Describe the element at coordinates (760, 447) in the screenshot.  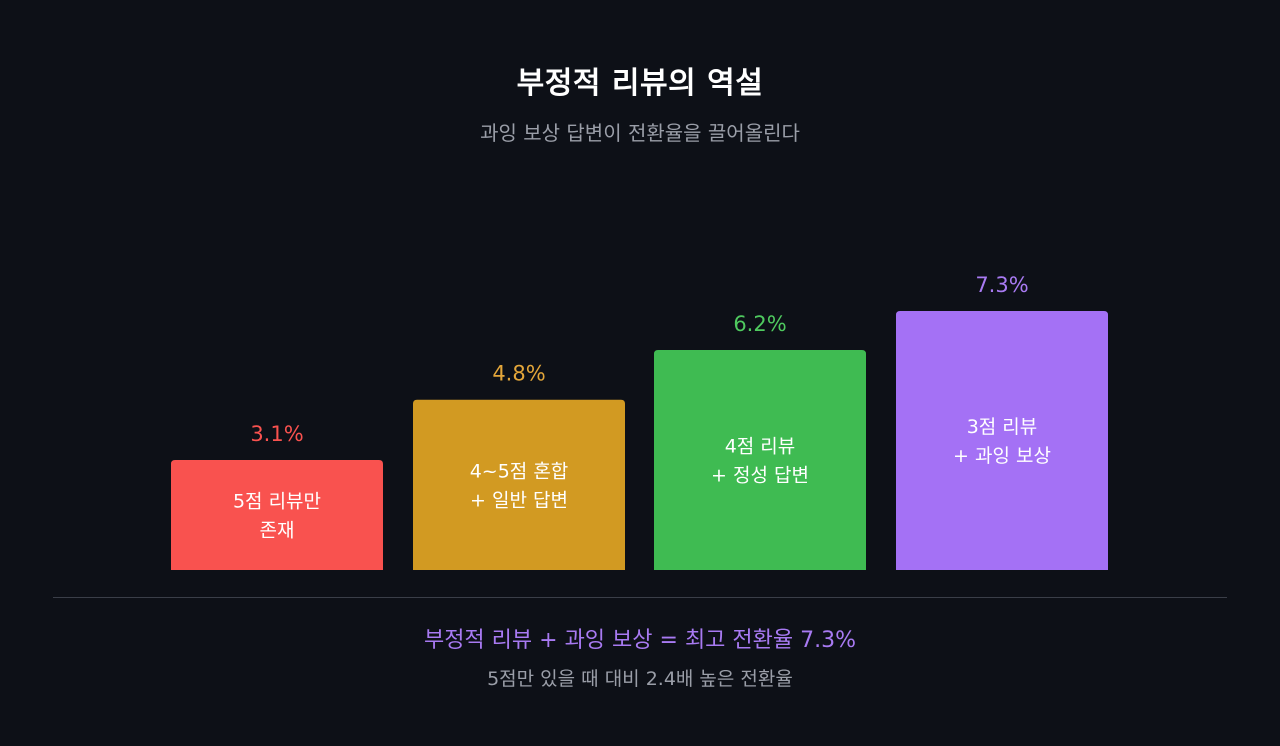
I see `bar-category-label: 4점 리뷰` at that location.